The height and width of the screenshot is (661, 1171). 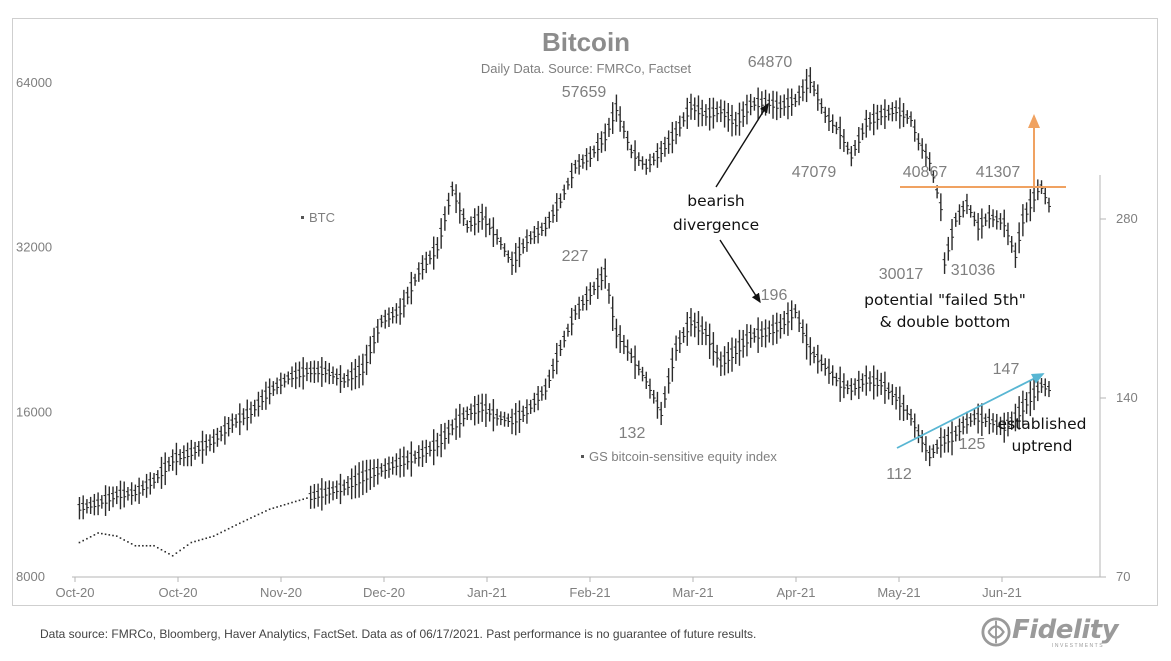 I want to click on y-left-axis: 8000 16000 32000 64000, so click(x=34, y=329).